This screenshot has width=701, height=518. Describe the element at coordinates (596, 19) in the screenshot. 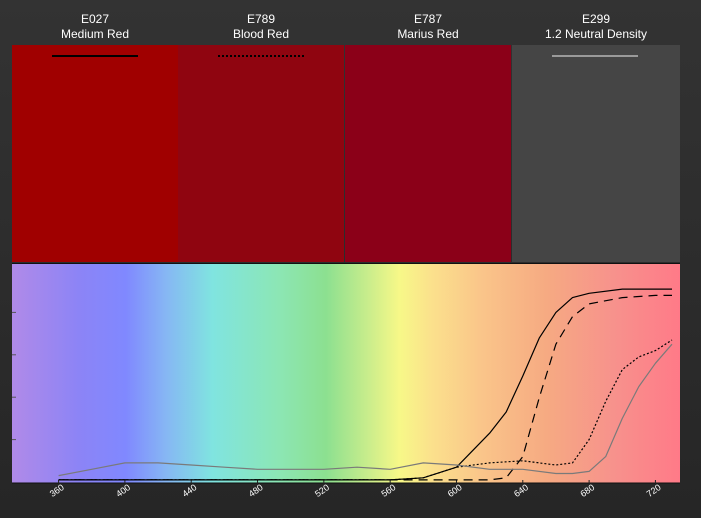

I see `filter-code: E299` at that location.